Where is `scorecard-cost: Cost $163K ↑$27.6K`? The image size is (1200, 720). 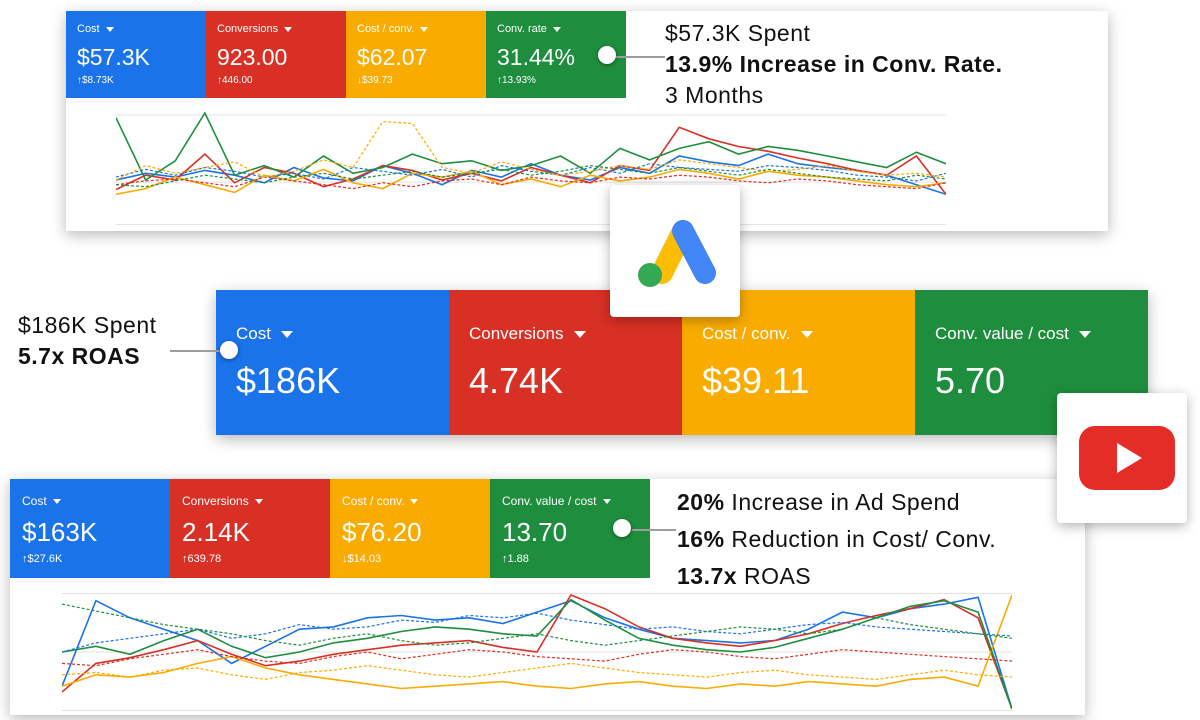
scorecard-cost: Cost $163K ↑$27.6K is located at coordinates (90, 528).